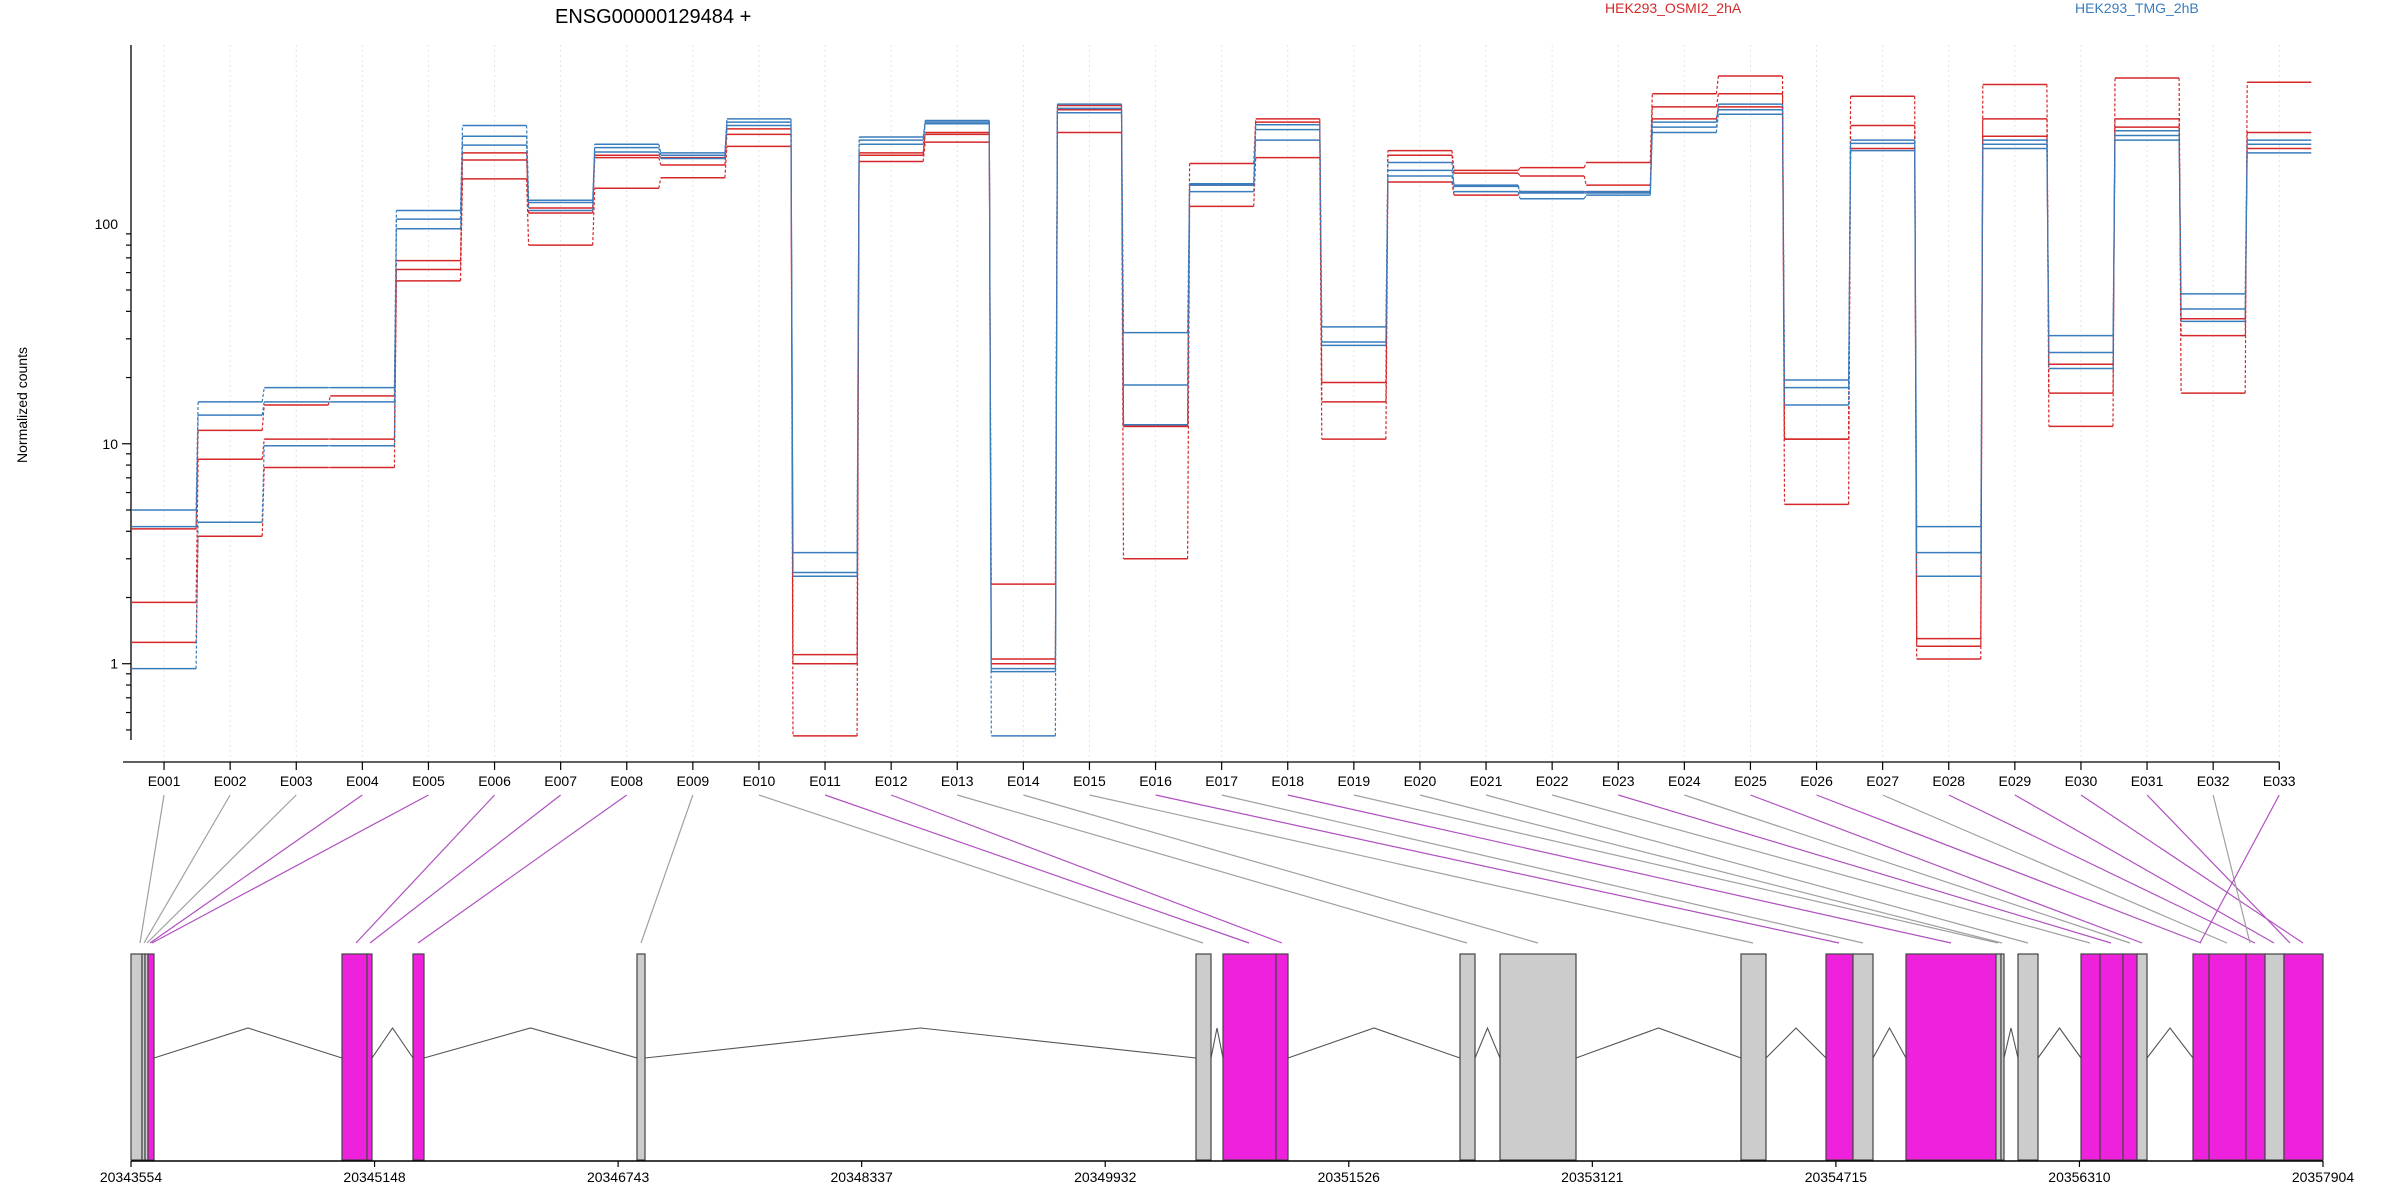 Image resolution: width=2400 pixels, height=1200 pixels. I want to click on exon-tick-label: E016, so click(1155, 781).